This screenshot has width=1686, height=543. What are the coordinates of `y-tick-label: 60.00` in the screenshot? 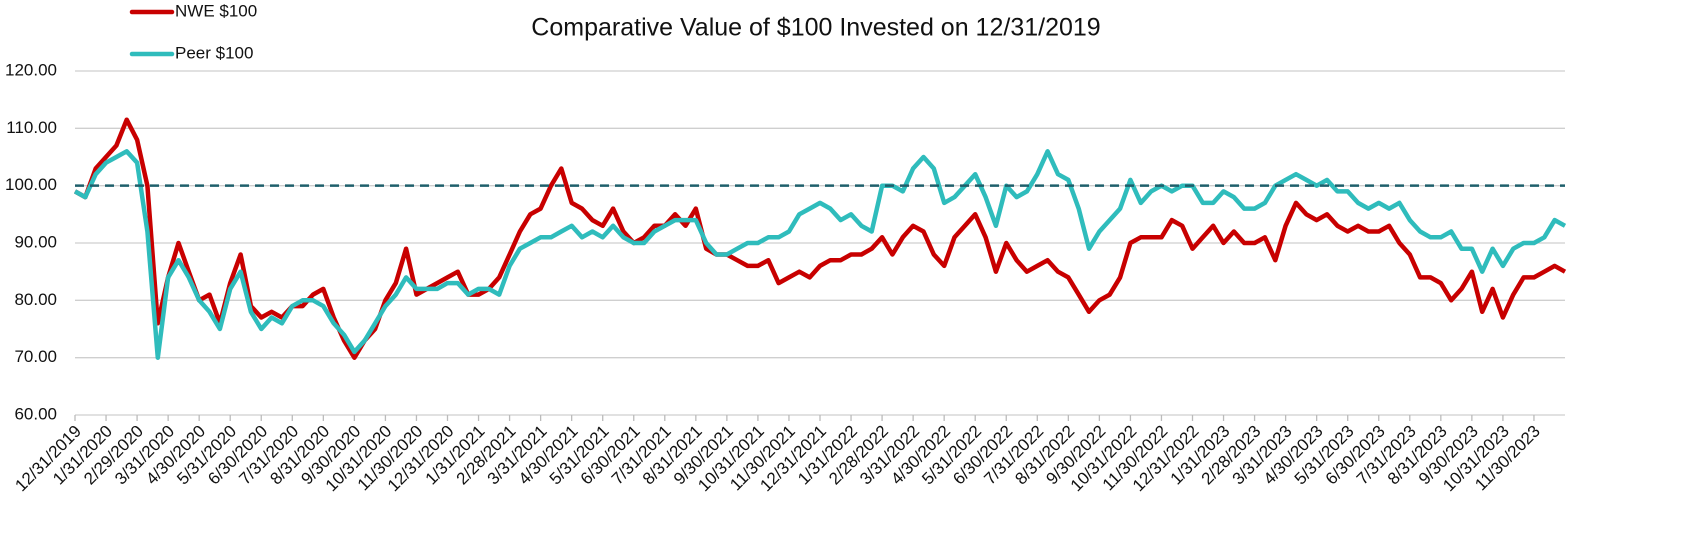 It's located at (35, 413).